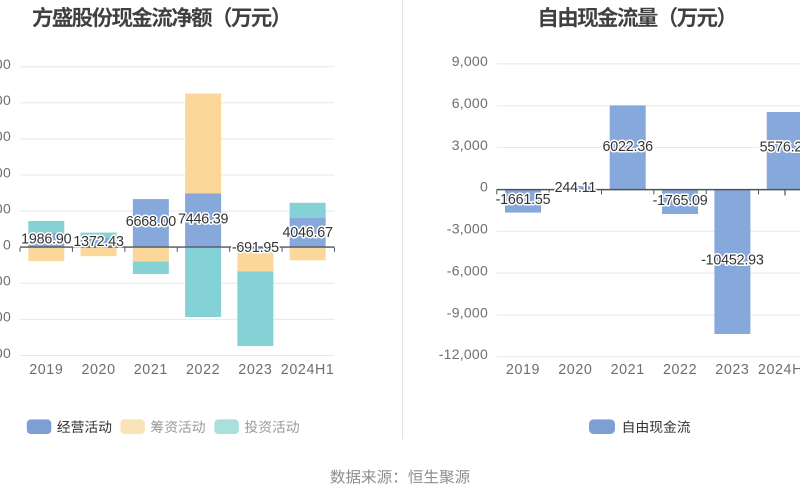 Image resolution: width=800 pixels, height=500 pixels. I want to click on svg-text: 15,000, so click(5, 136).